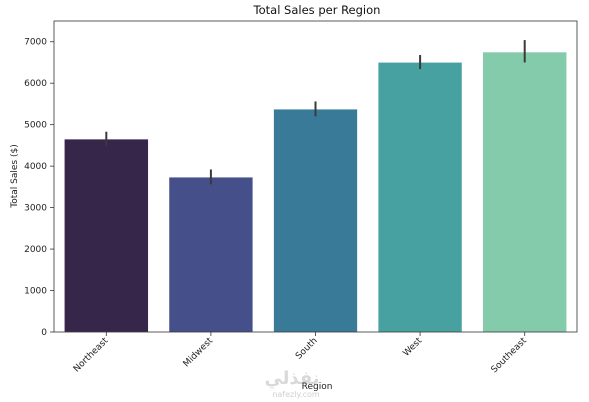 This screenshot has width=589, height=402. What do you see at coordinates (44, 333) in the screenshot?
I see `y-tick-label: 0` at bounding box center [44, 333].